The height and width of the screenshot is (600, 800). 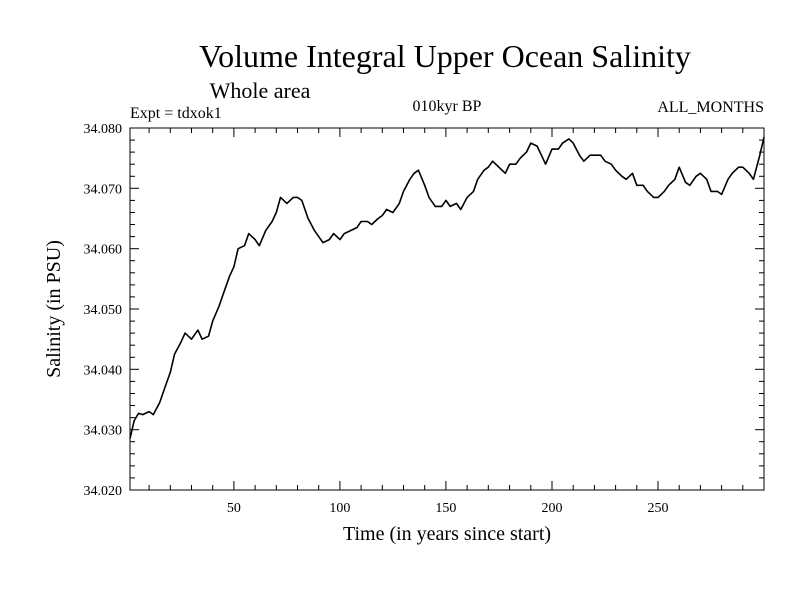 I want to click on y-tick-label: 34.060, so click(x=103, y=250).